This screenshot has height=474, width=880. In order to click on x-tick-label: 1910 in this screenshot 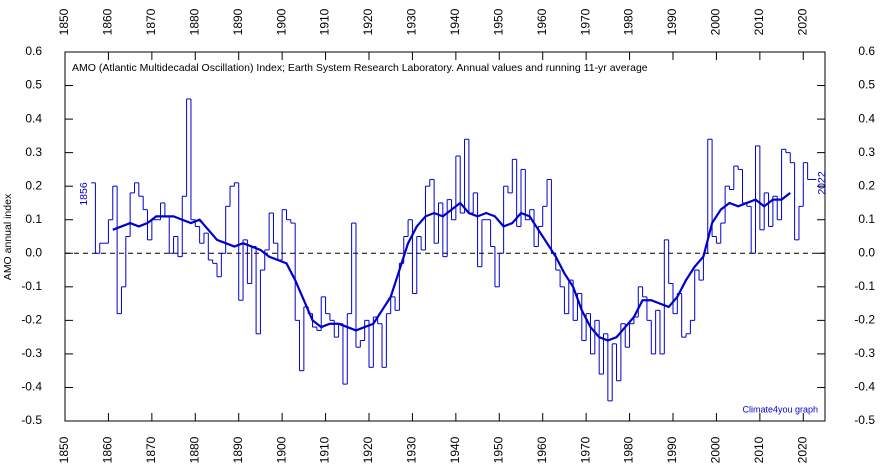, I will do `click(325, 449)`.